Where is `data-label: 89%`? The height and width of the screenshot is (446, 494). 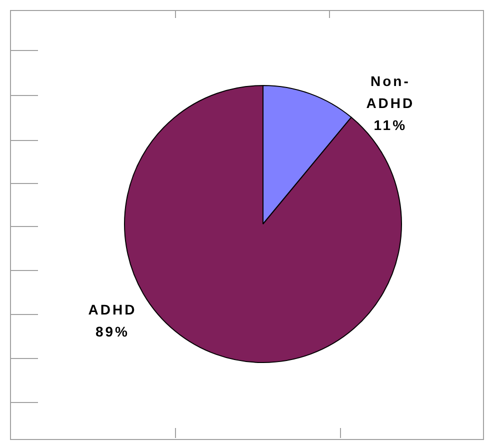 data-label: 89% is located at coordinates (112, 332).